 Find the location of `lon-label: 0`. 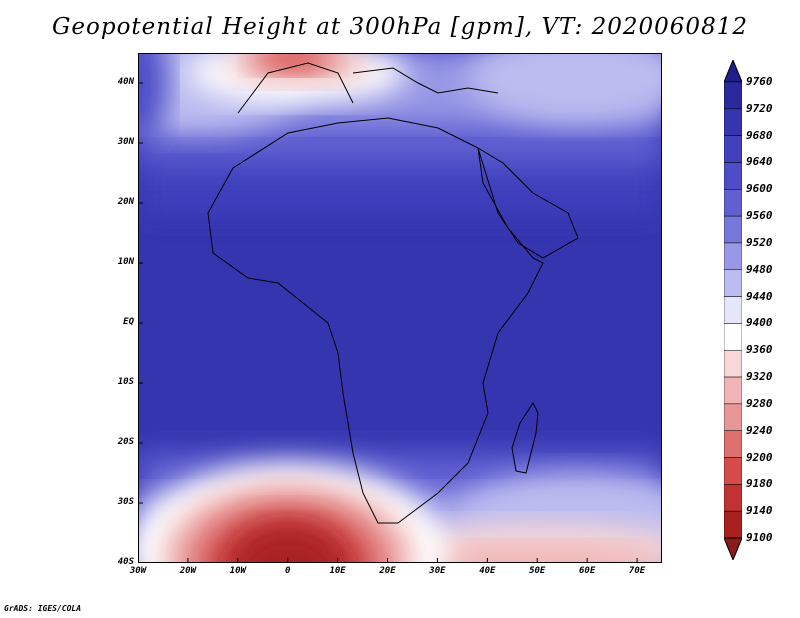

lon-label: 0 is located at coordinates (287, 571).